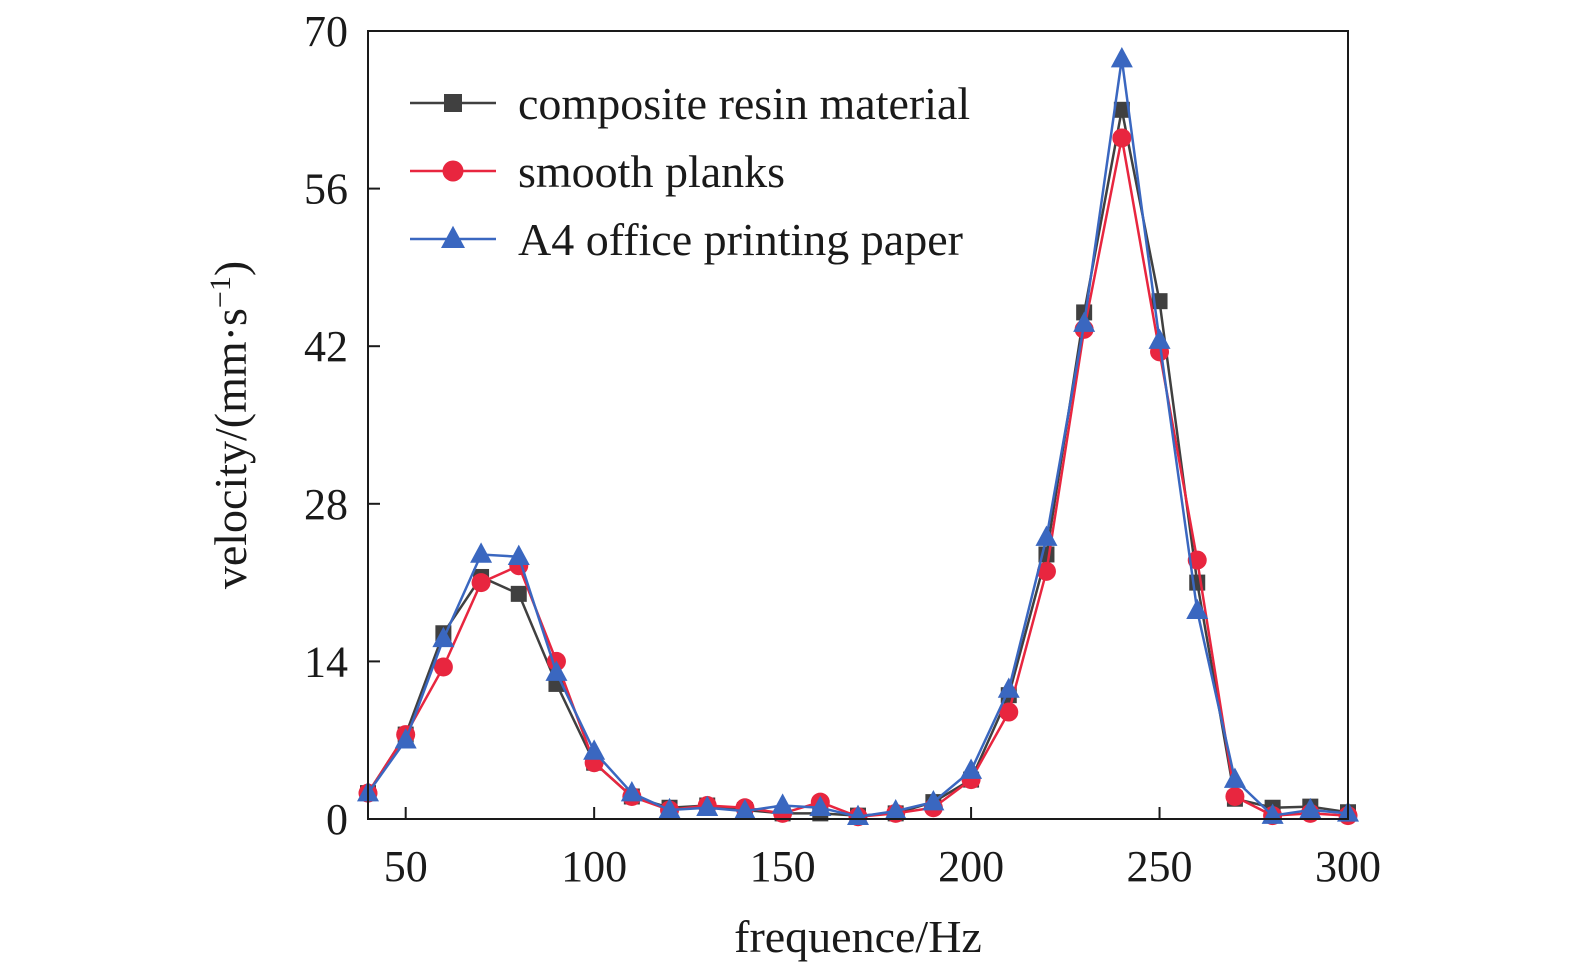 The width and height of the screenshot is (1575, 973). Describe the element at coordinates (1348, 866) in the screenshot. I see `x-tick-label: 300` at that location.